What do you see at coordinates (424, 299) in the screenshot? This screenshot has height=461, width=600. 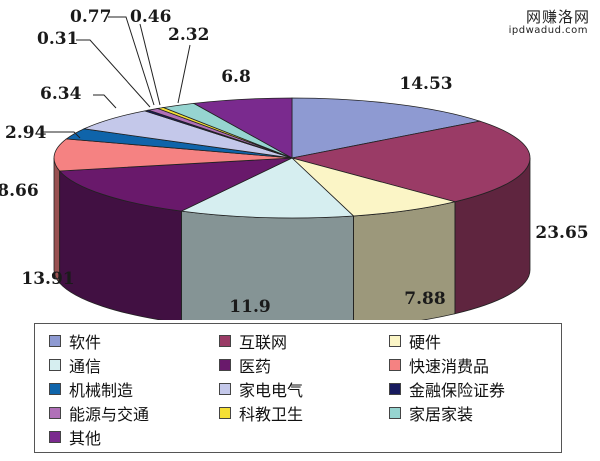 I see `data-label-2: 7.88` at bounding box center [424, 299].